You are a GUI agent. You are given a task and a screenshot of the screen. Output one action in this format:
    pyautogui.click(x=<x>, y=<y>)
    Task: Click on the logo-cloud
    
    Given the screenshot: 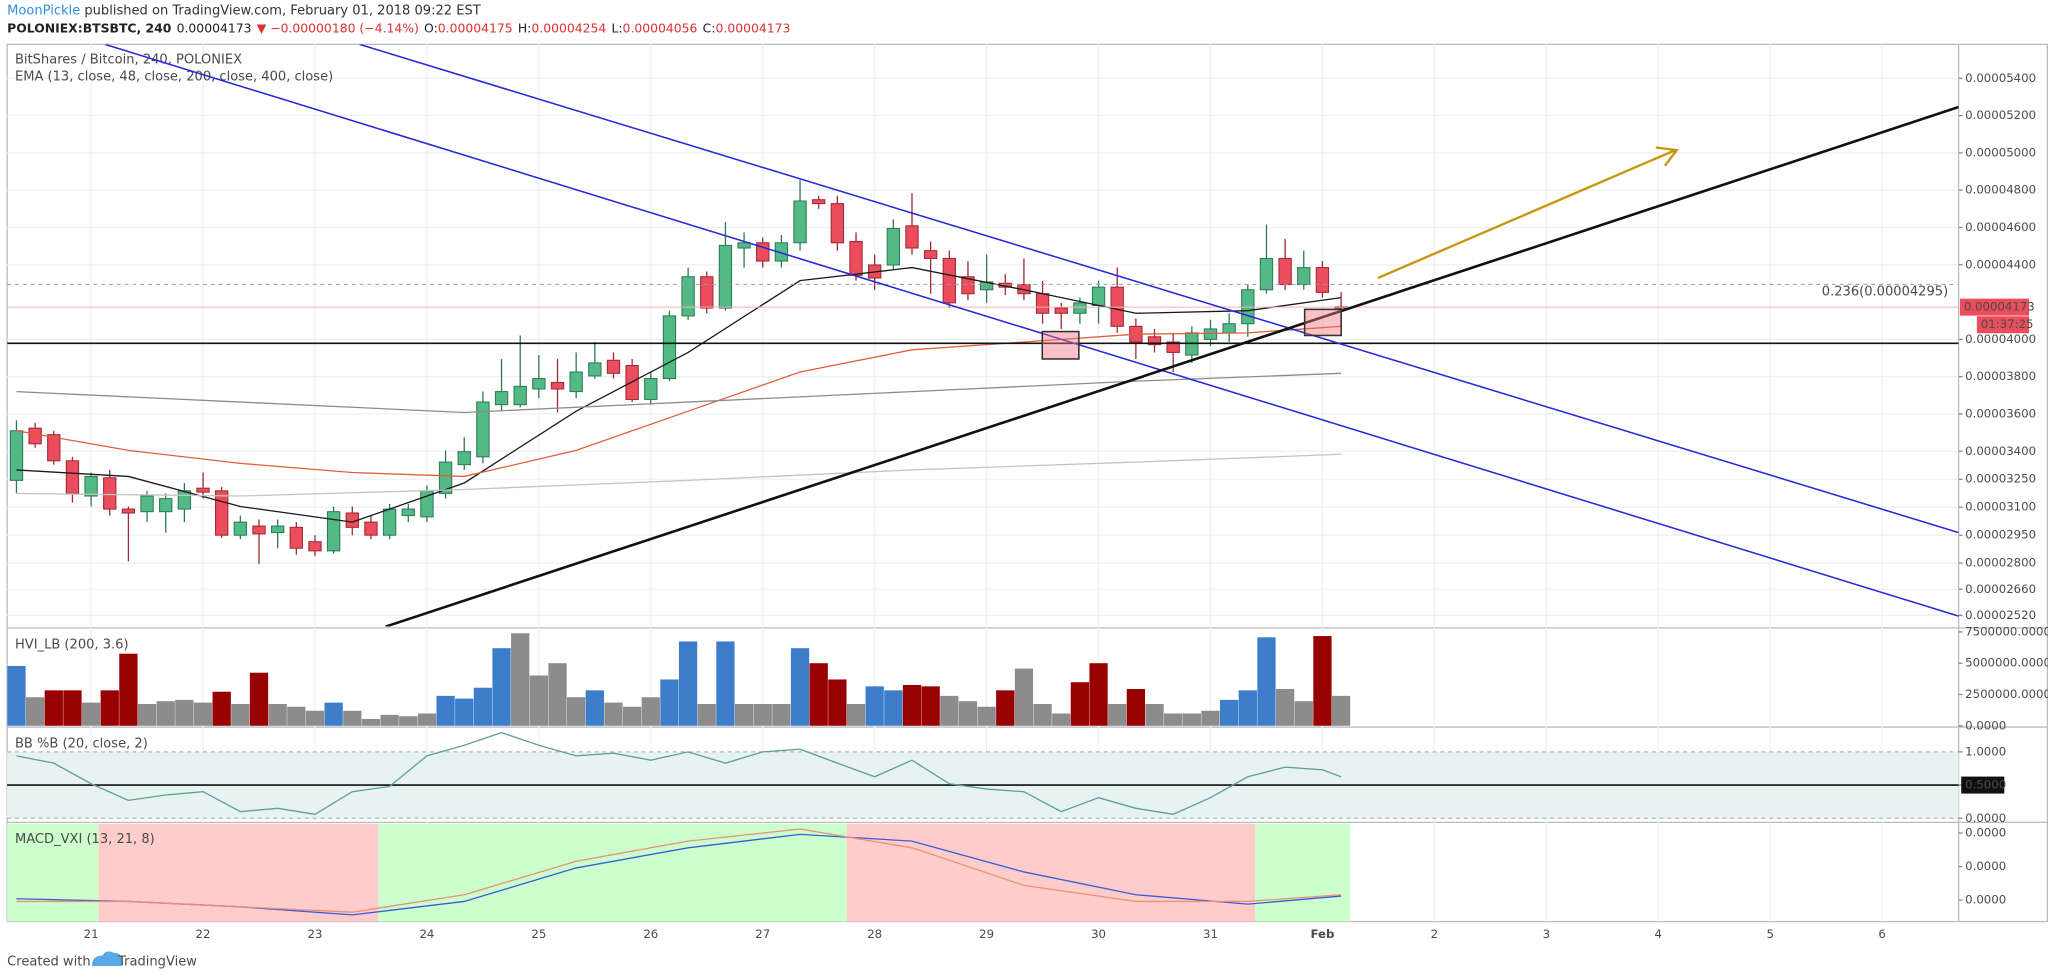 What is the action you would take?
    pyautogui.click(x=107, y=958)
    